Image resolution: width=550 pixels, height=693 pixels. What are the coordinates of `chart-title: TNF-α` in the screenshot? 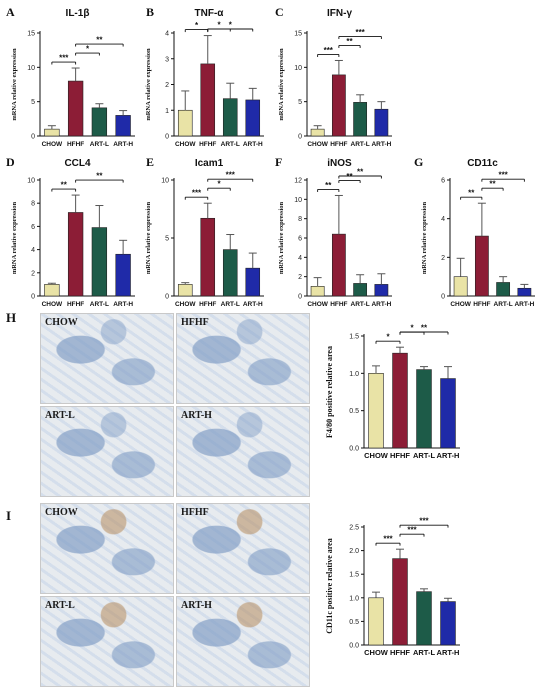 It's located at (210, 13).